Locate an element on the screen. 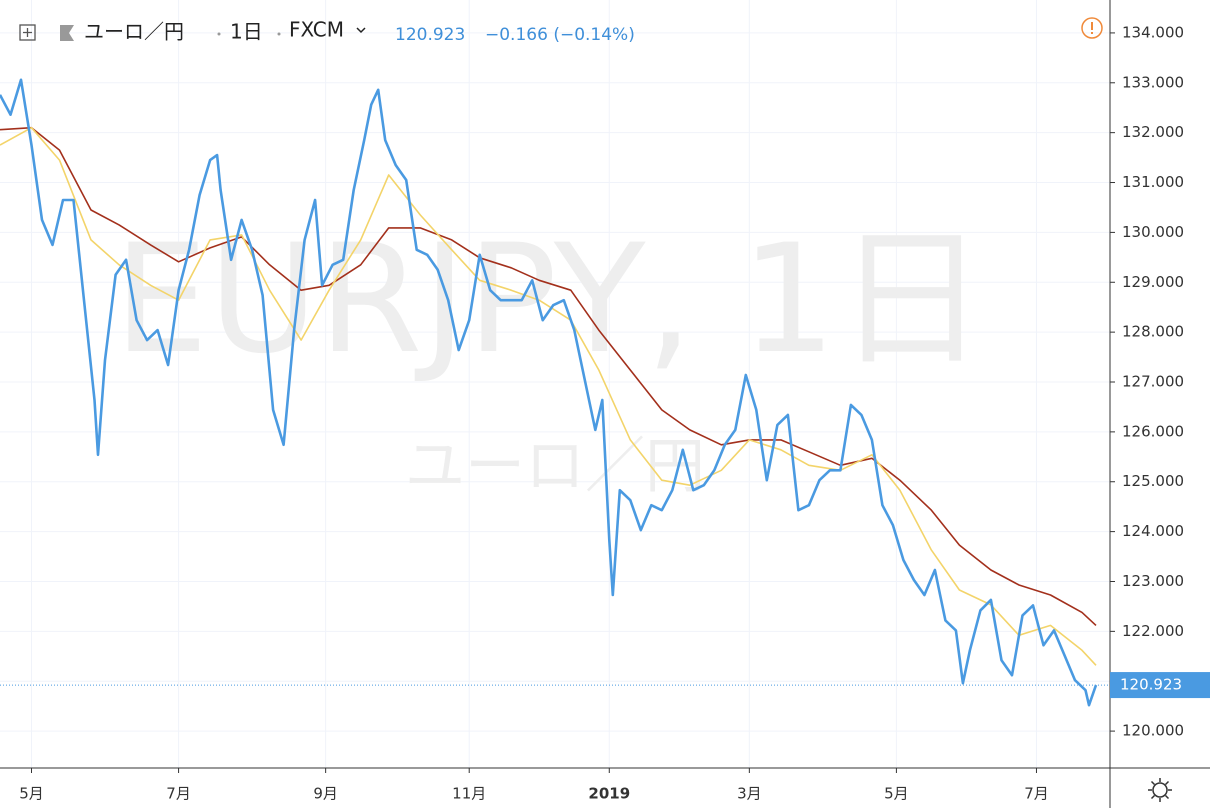  settings-icon is located at coordinates (1160, 790).